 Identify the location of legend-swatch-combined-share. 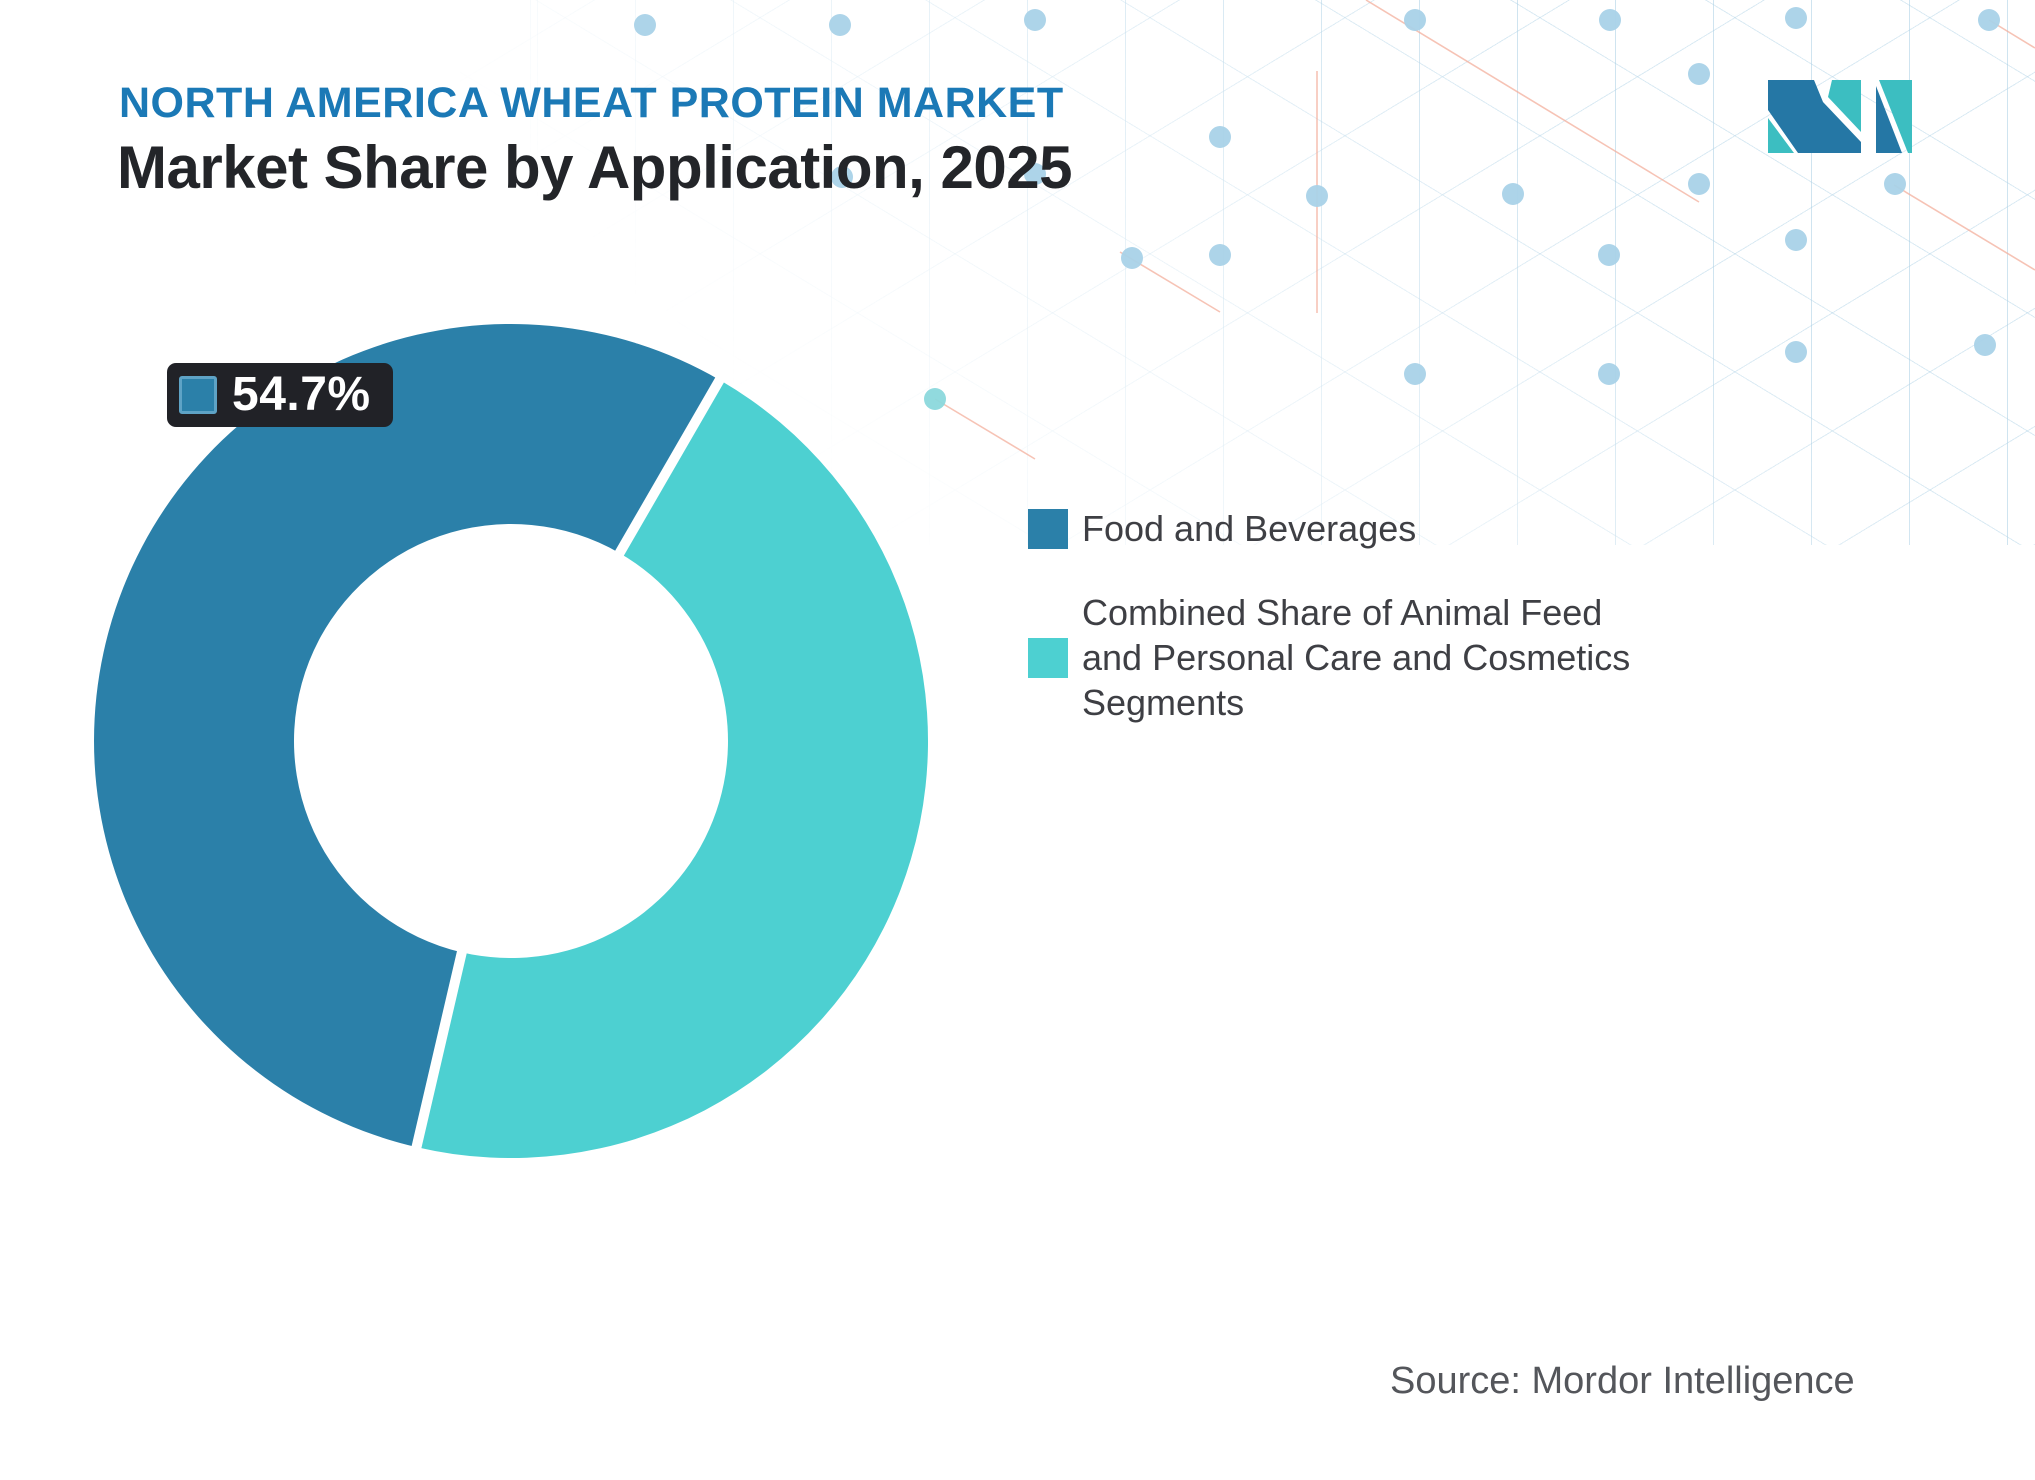
(1048, 657).